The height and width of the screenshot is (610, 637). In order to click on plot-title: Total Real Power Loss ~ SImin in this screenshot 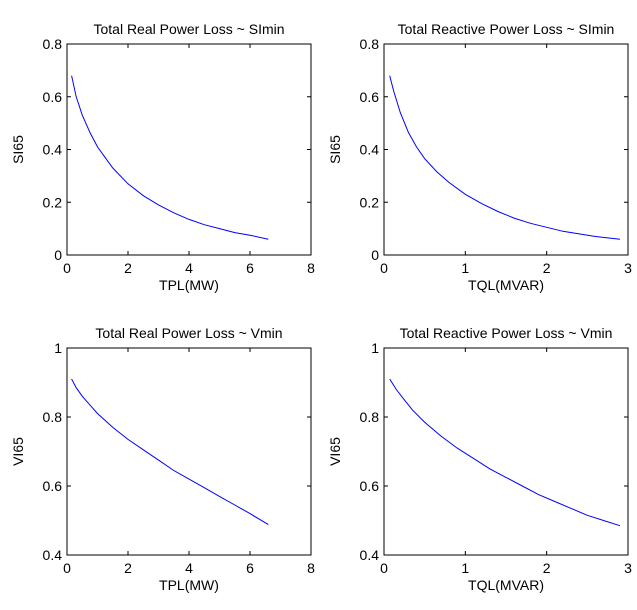, I will do `click(188, 29)`.